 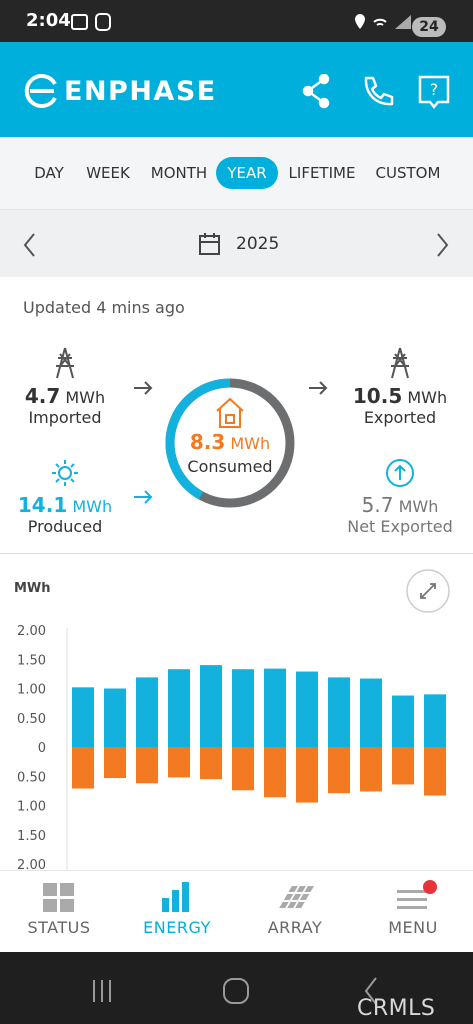 I want to click on date-bar, so click(x=236, y=243).